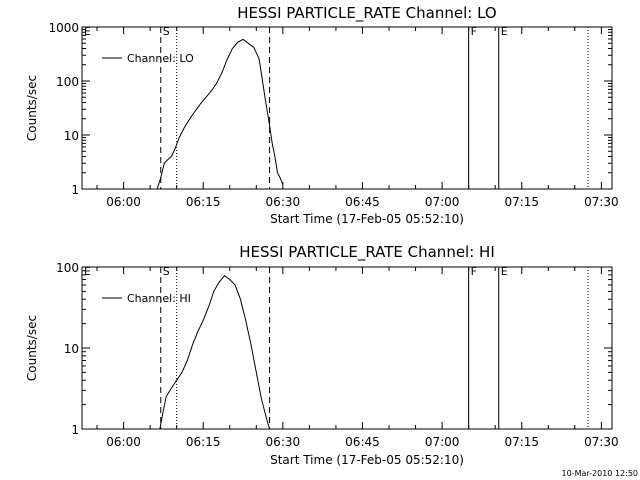 The height and width of the screenshot is (480, 640). What do you see at coordinates (367, 252) in the screenshot?
I see `chart-title: HESSI PARTICLE_RATE Channel: HI` at bounding box center [367, 252].